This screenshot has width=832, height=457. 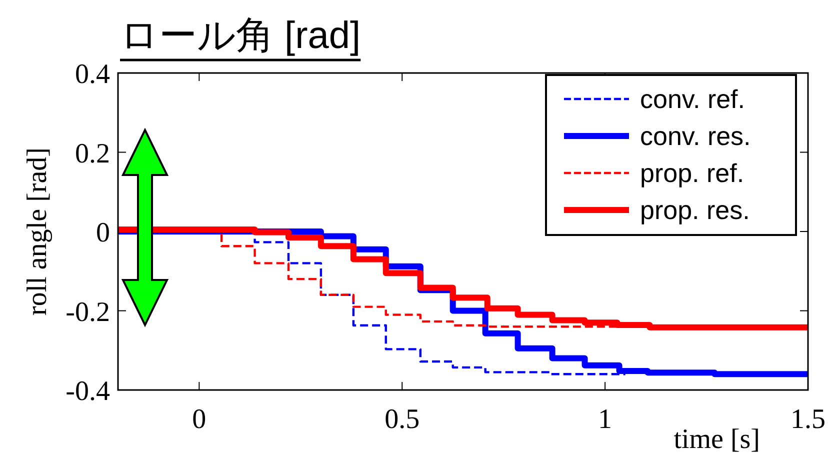 I want to click on x-tick-label: 1.5, so click(x=808, y=419).